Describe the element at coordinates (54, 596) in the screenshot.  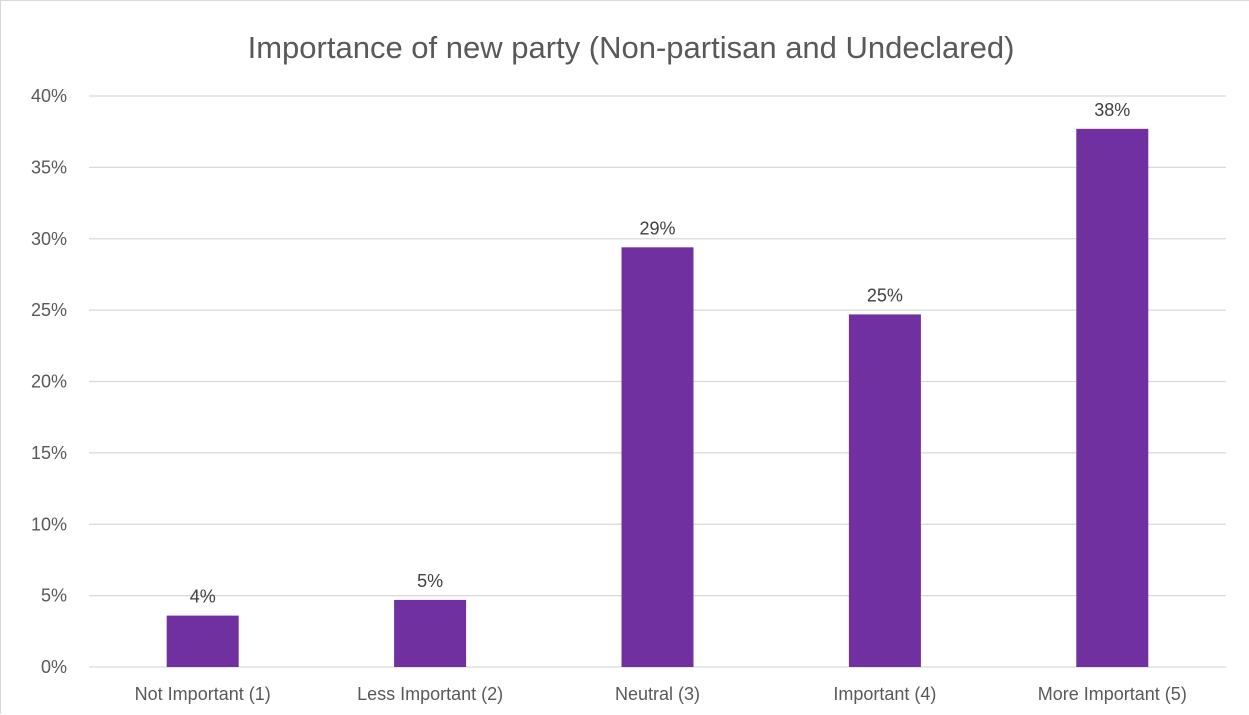
I see `y-tick-label: 5%` at that location.